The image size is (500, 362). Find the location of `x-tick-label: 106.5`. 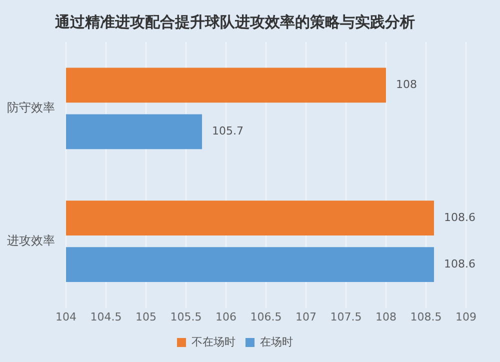

x-tick-label: 106.5 is located at coordinates (266, 317).